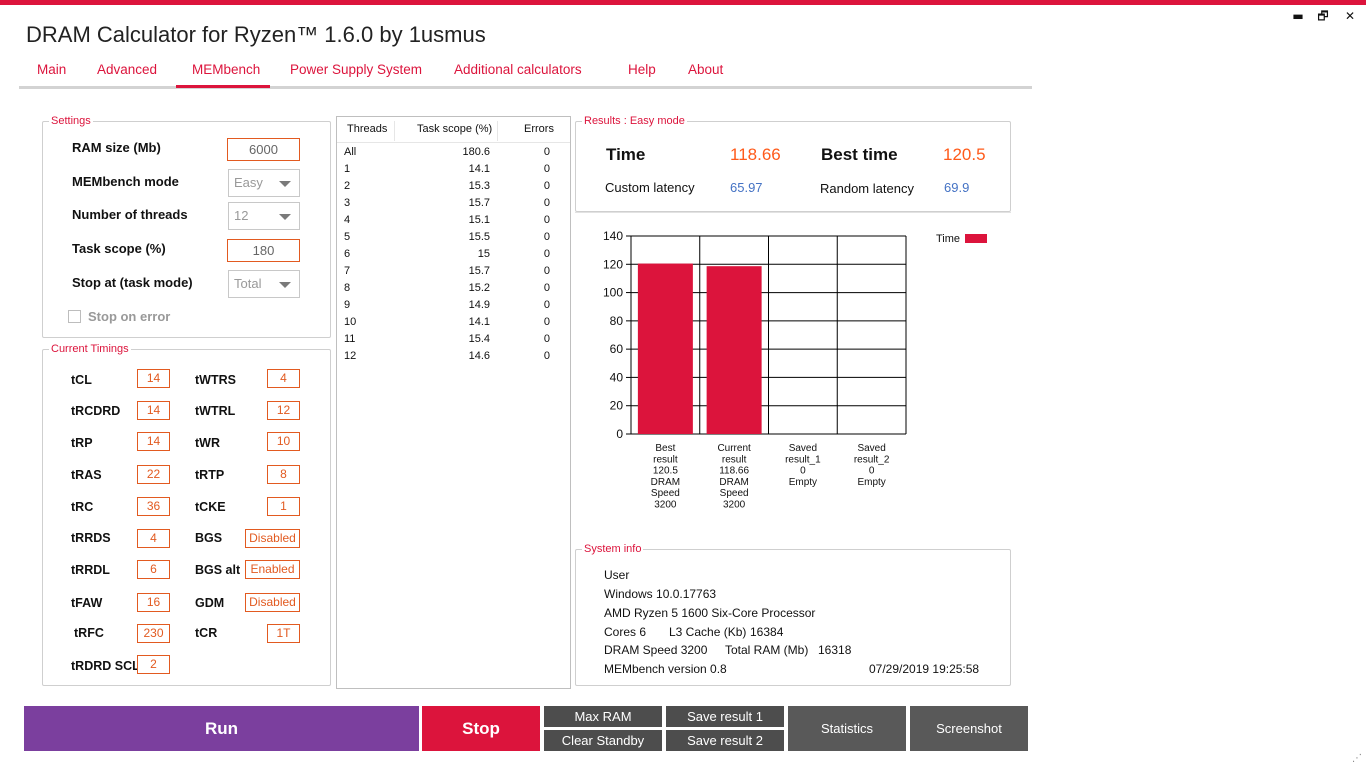 The image size is (1366, 768). I want to click on tab-power-supply-system: Power Supply System, so click(356, 69).